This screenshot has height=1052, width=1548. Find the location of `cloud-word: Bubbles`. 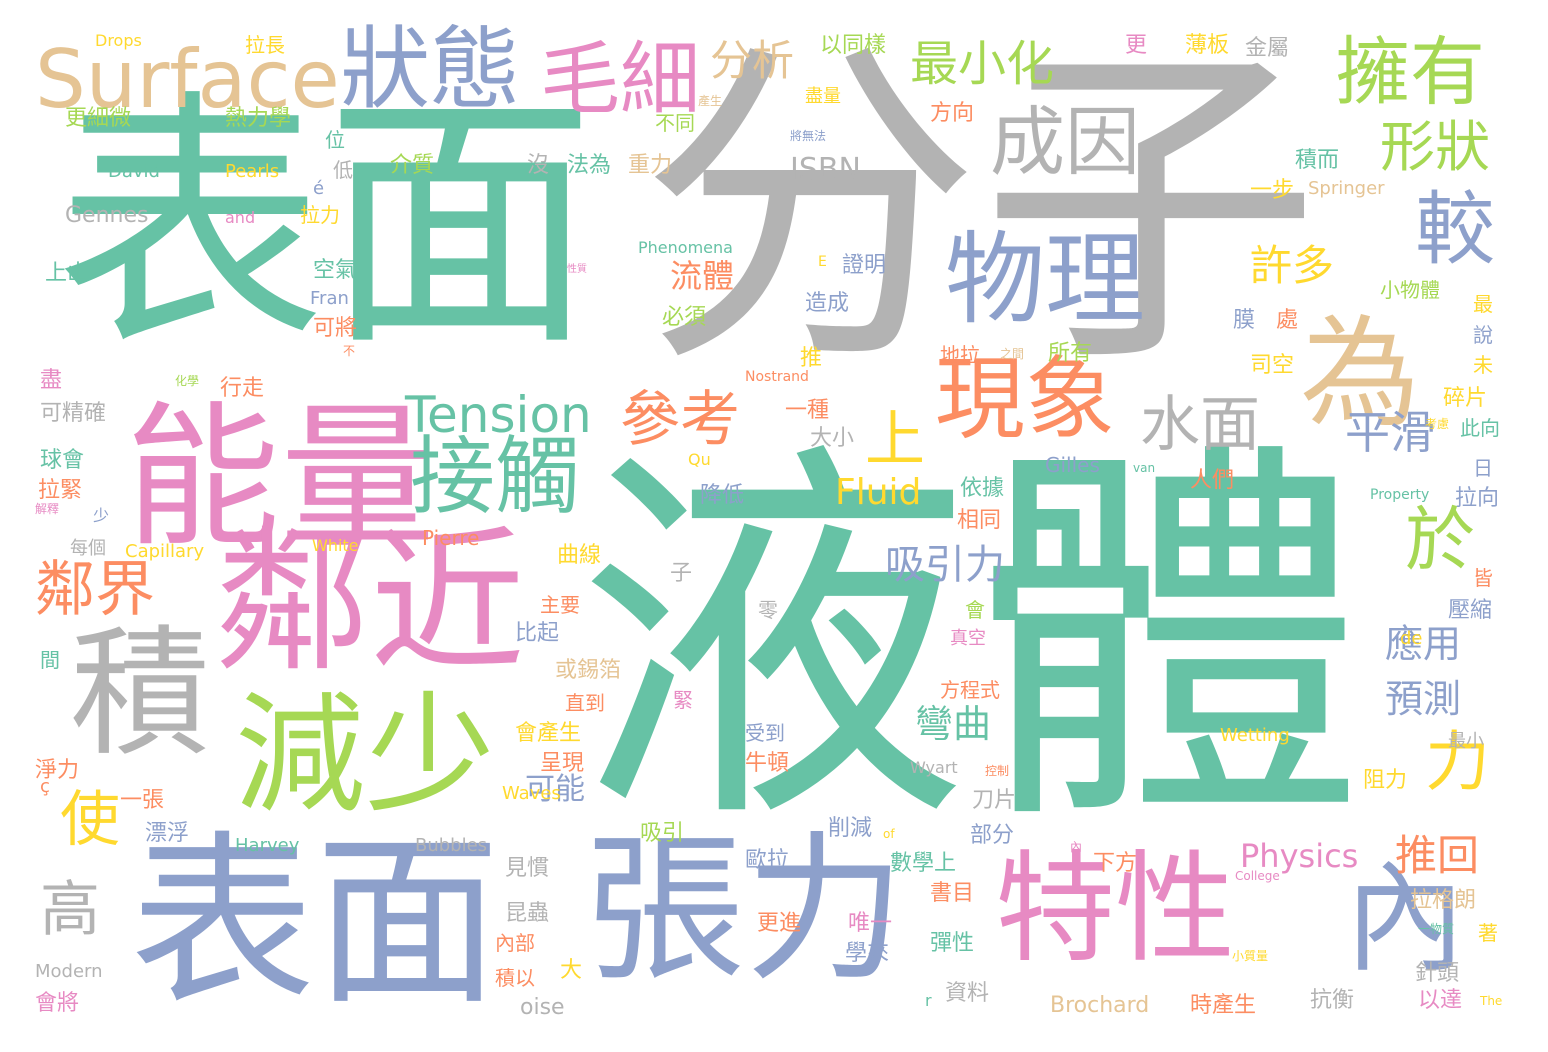

cloud-word: Bubbles is located at coordinates (451, 845).